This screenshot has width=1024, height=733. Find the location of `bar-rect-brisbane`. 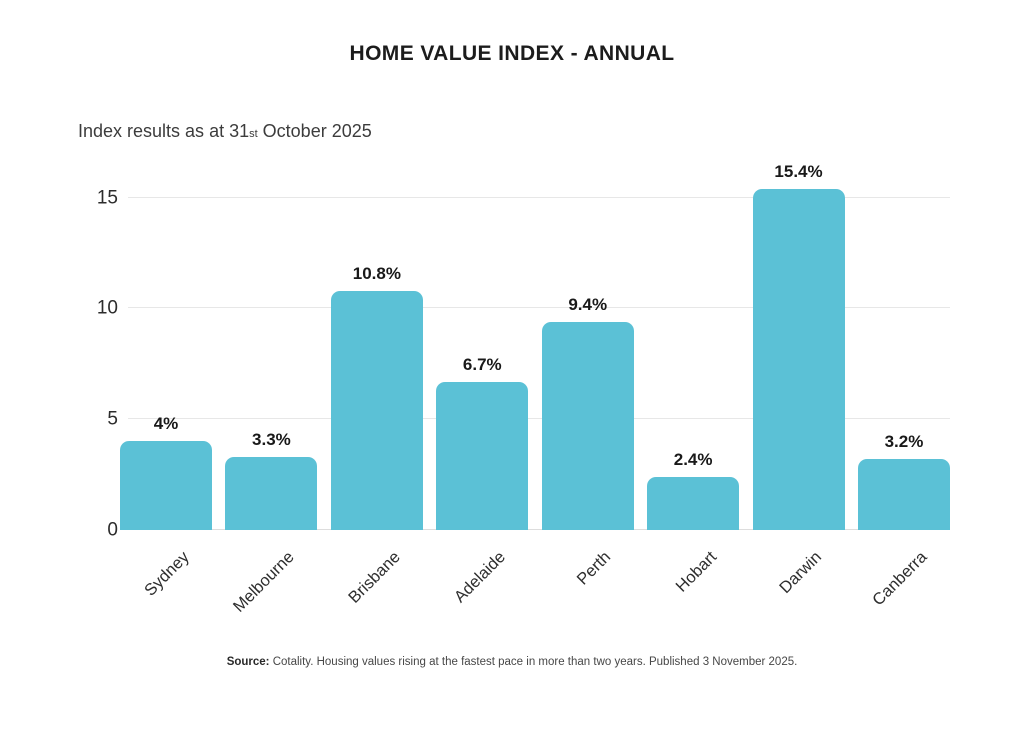

bar-rect-brisbane is located at coordinates (376, 410).